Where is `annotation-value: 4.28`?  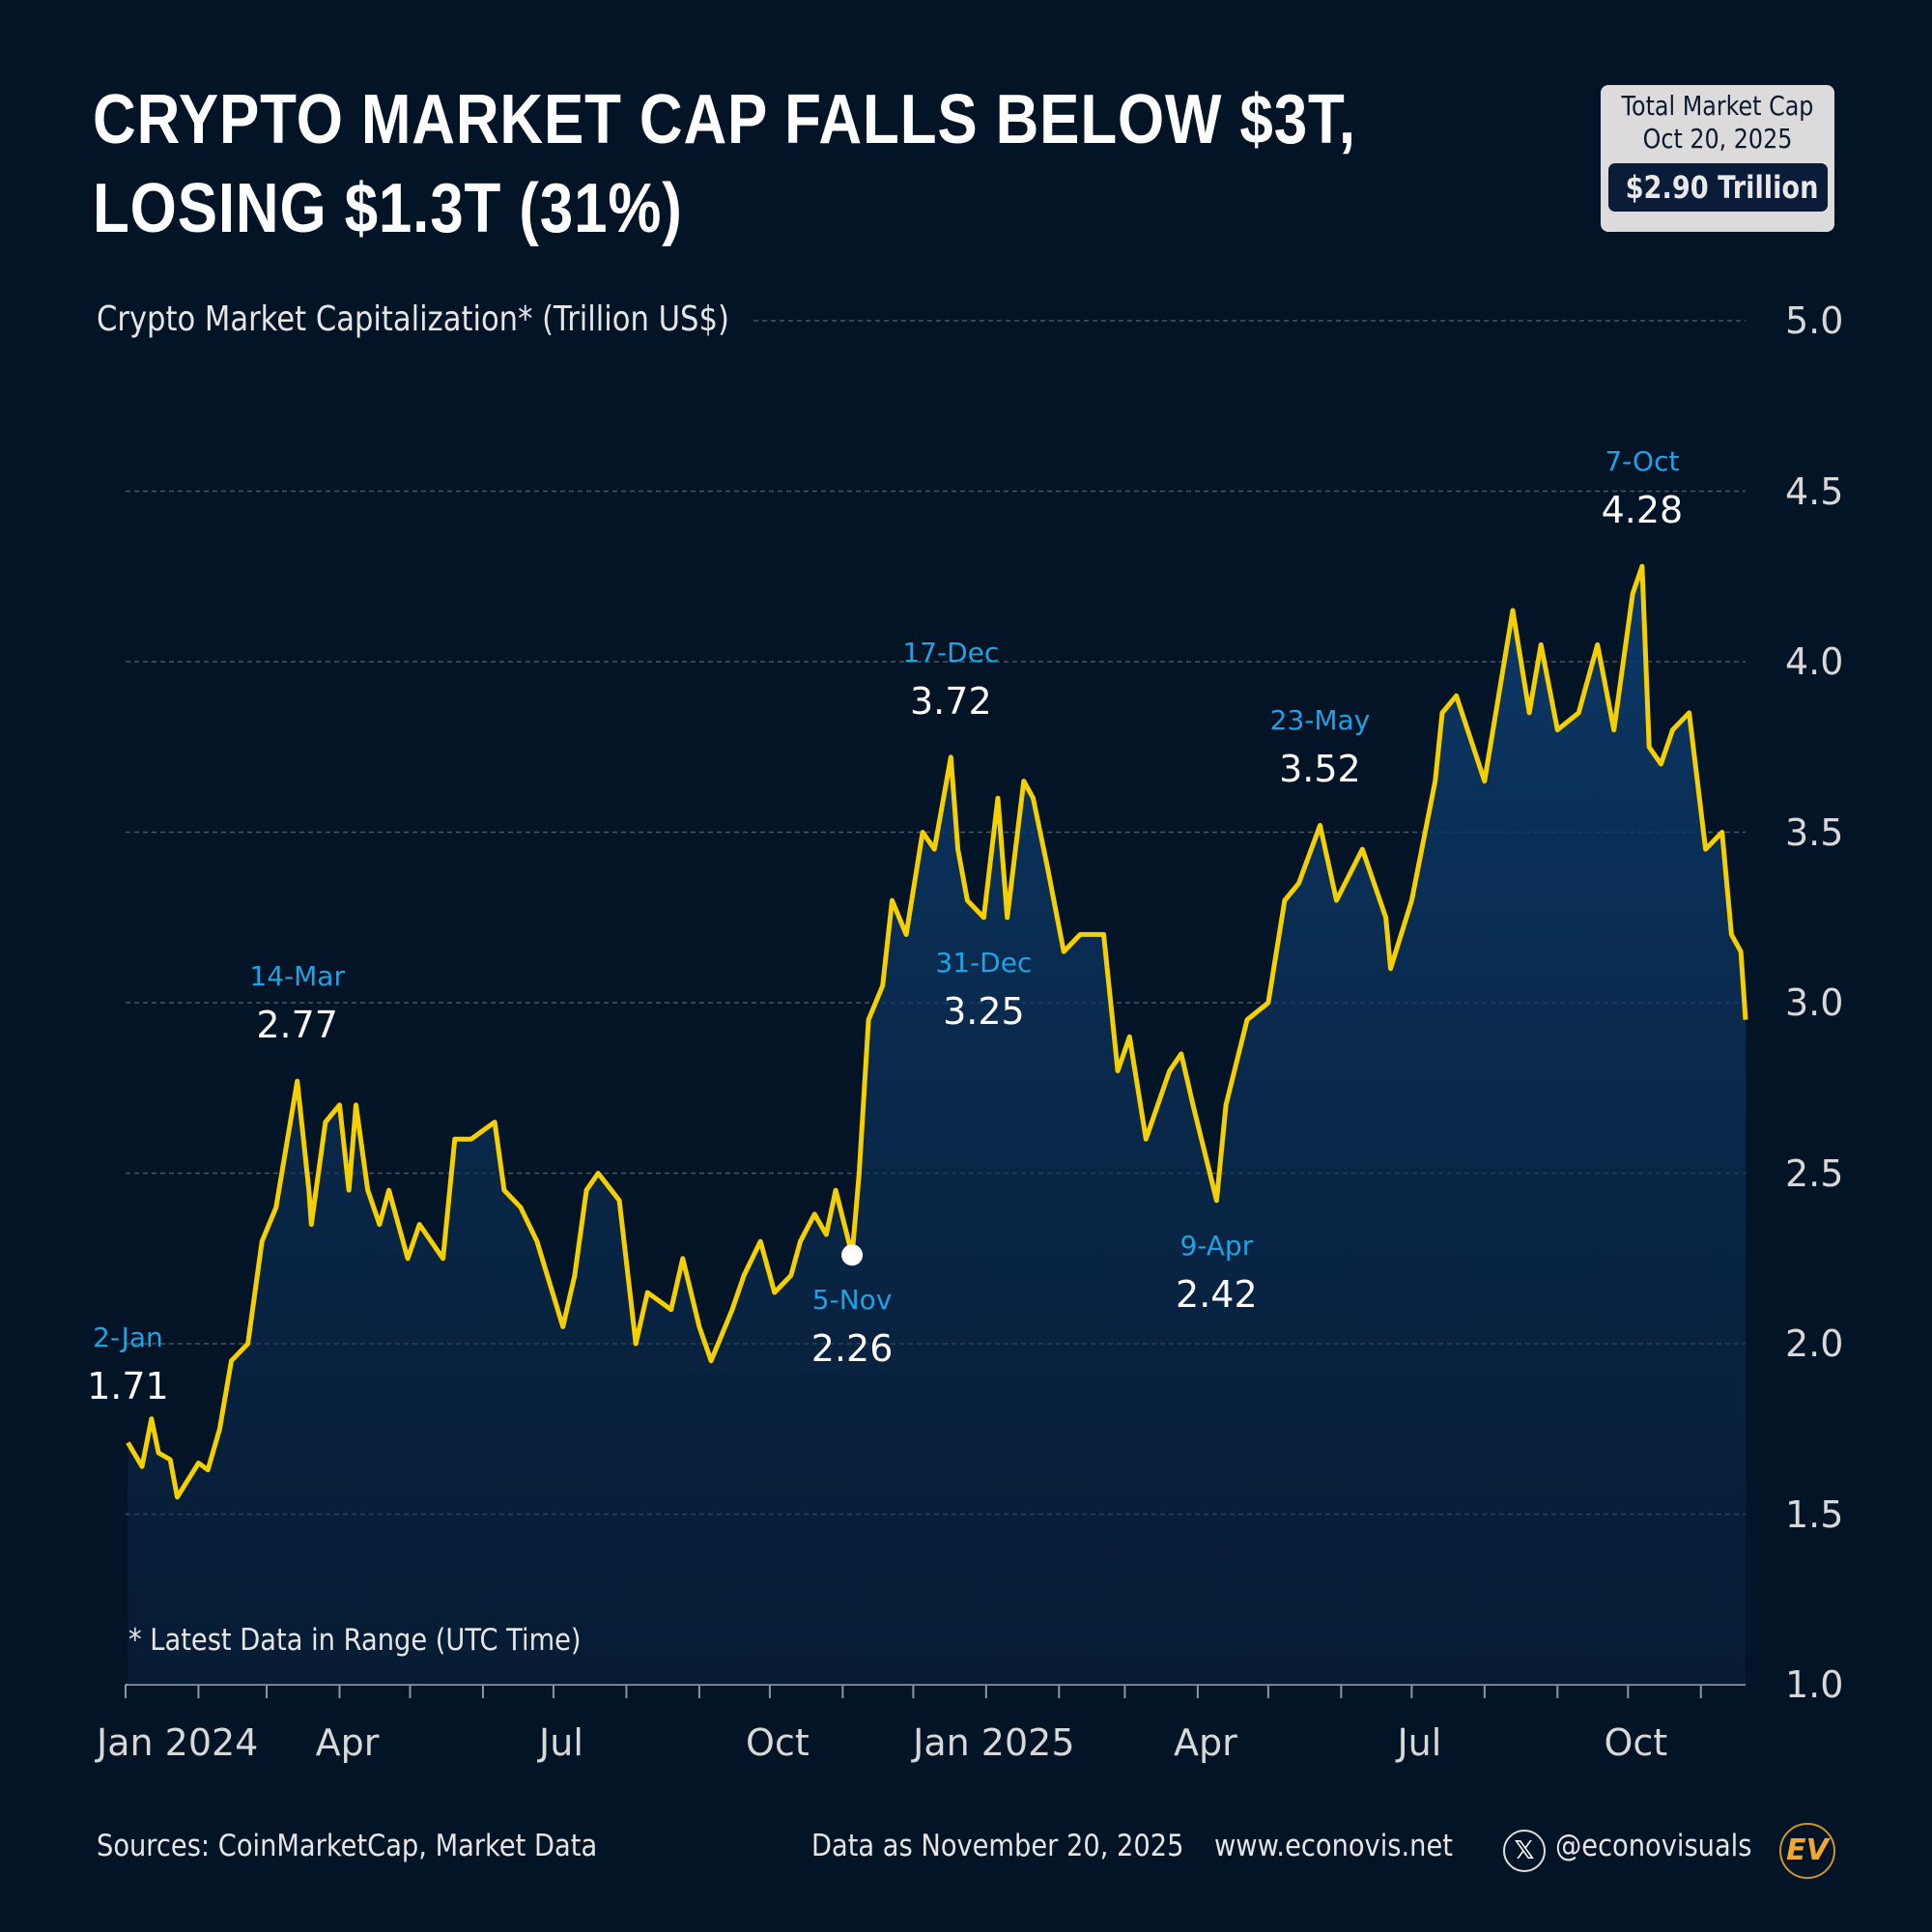 annotation-value: 4.28 is located at coordinates (1642, 510).